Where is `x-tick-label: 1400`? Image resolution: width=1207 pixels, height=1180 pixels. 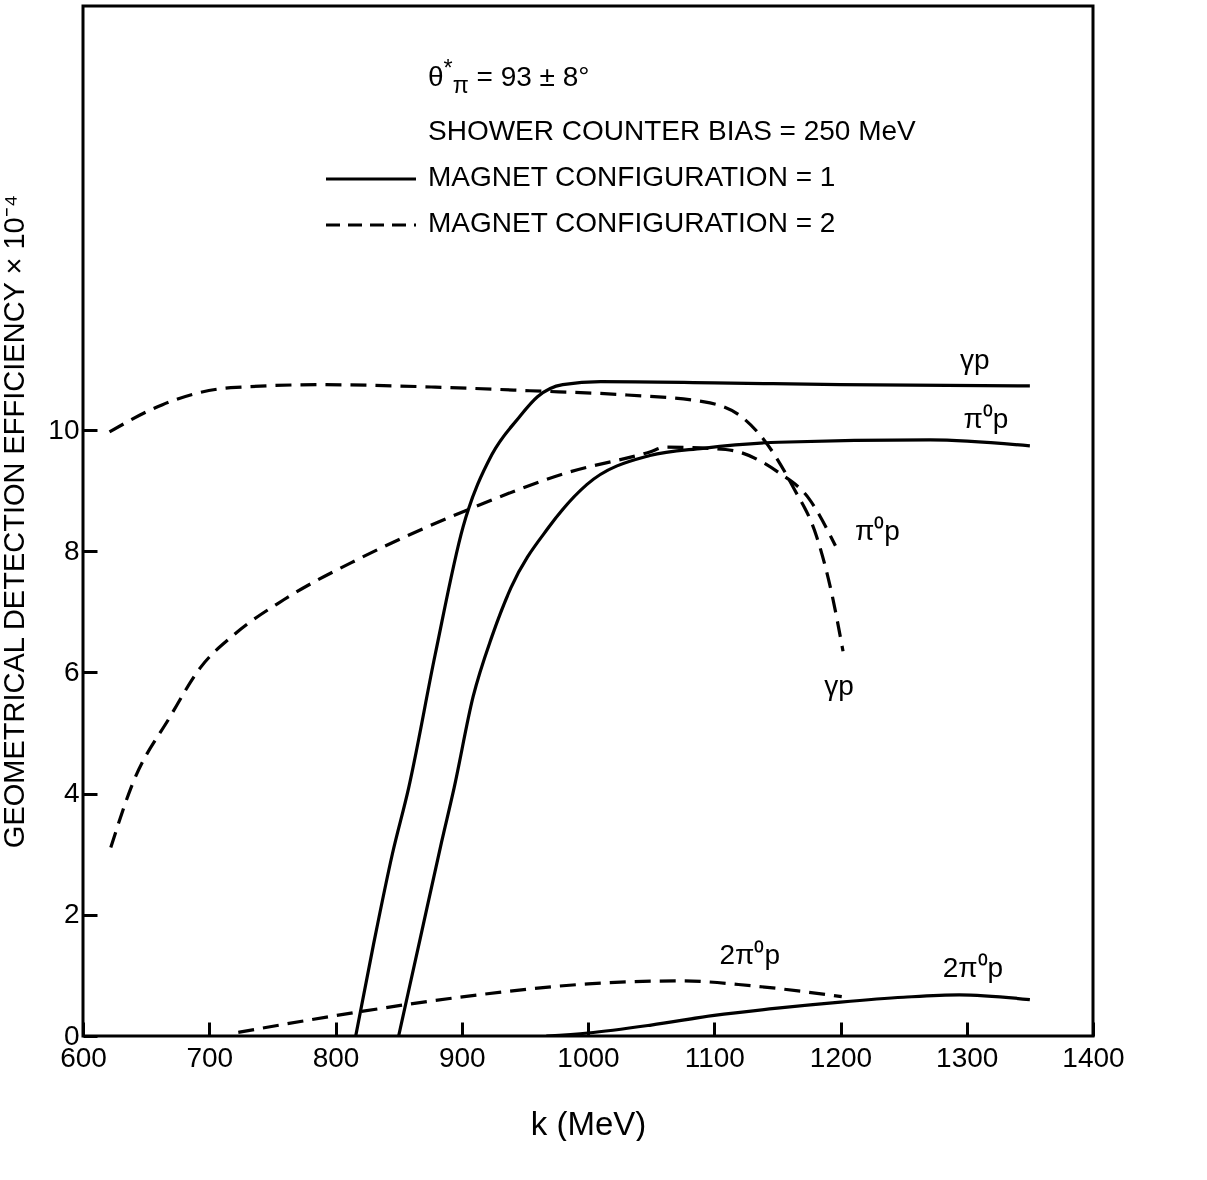
x-tick-label: 1400 is located at coordinates (1093, 1057).